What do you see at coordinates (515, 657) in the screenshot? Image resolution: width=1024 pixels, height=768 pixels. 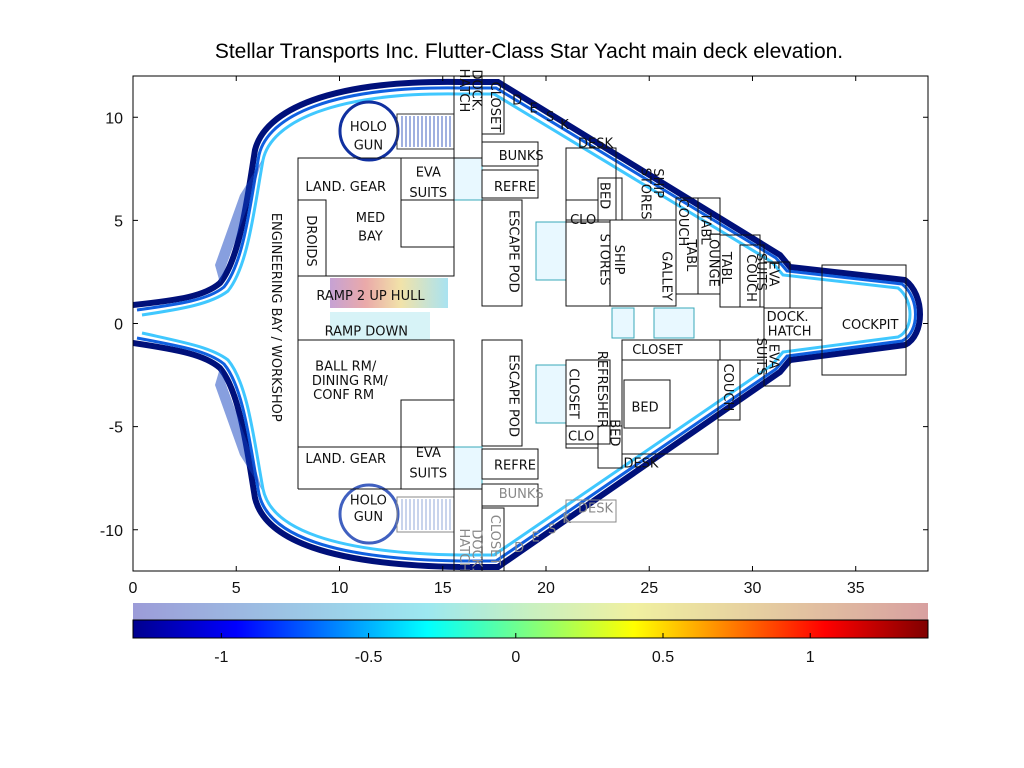 I see `colorbar-tick-label: 0` at bounding box center [515, 657].